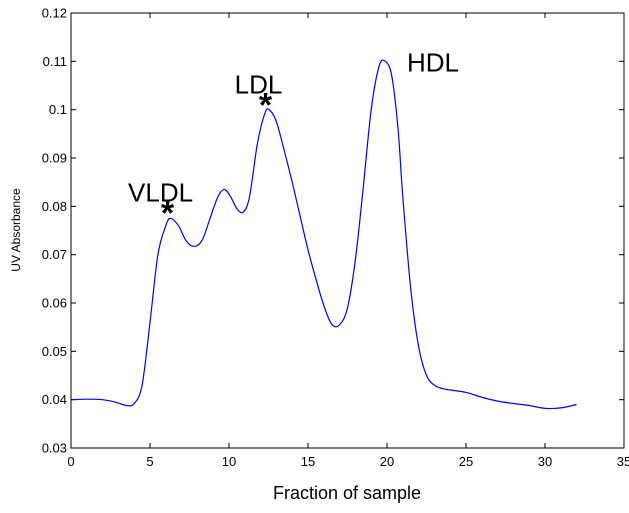 Image resolution: width=629 pixels, height=513 pixels. What do you see at coordinates (55, 61) in the screenshot?
I see `y-tick-label: 0.11` at bounding box center [55, 61].